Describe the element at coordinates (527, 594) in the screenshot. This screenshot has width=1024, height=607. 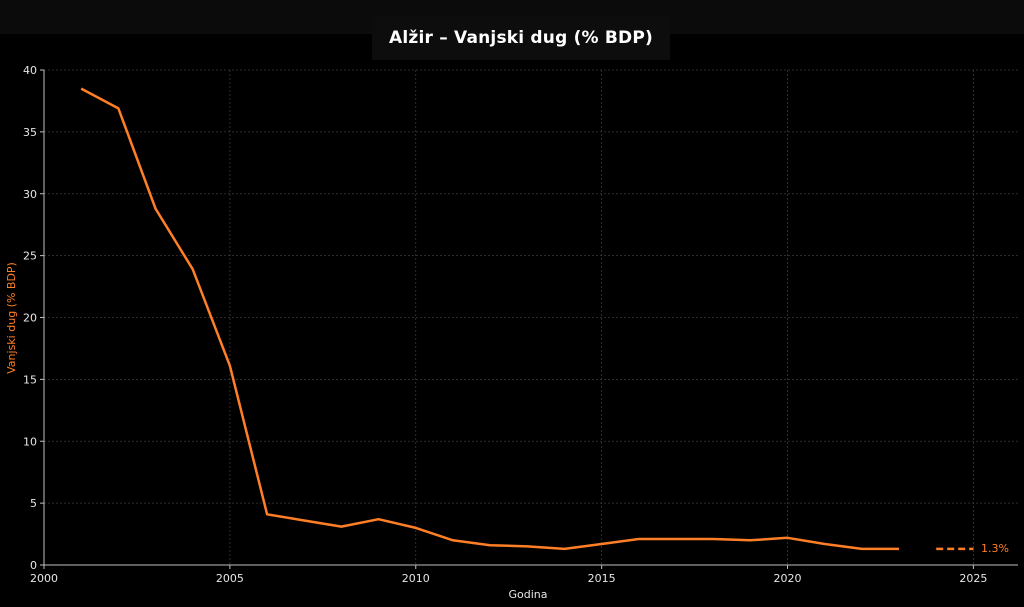
I see `x-axis-label: Godina` at that location.